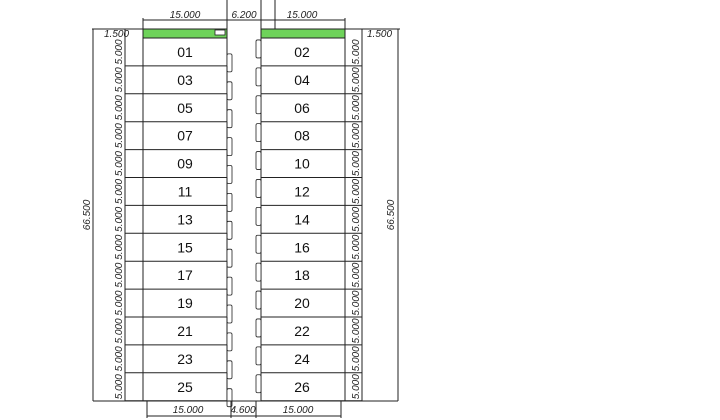 This screenshot has width=720, height=420. I want to click on bottom-dim-road: 4.600, so click(242, 410).